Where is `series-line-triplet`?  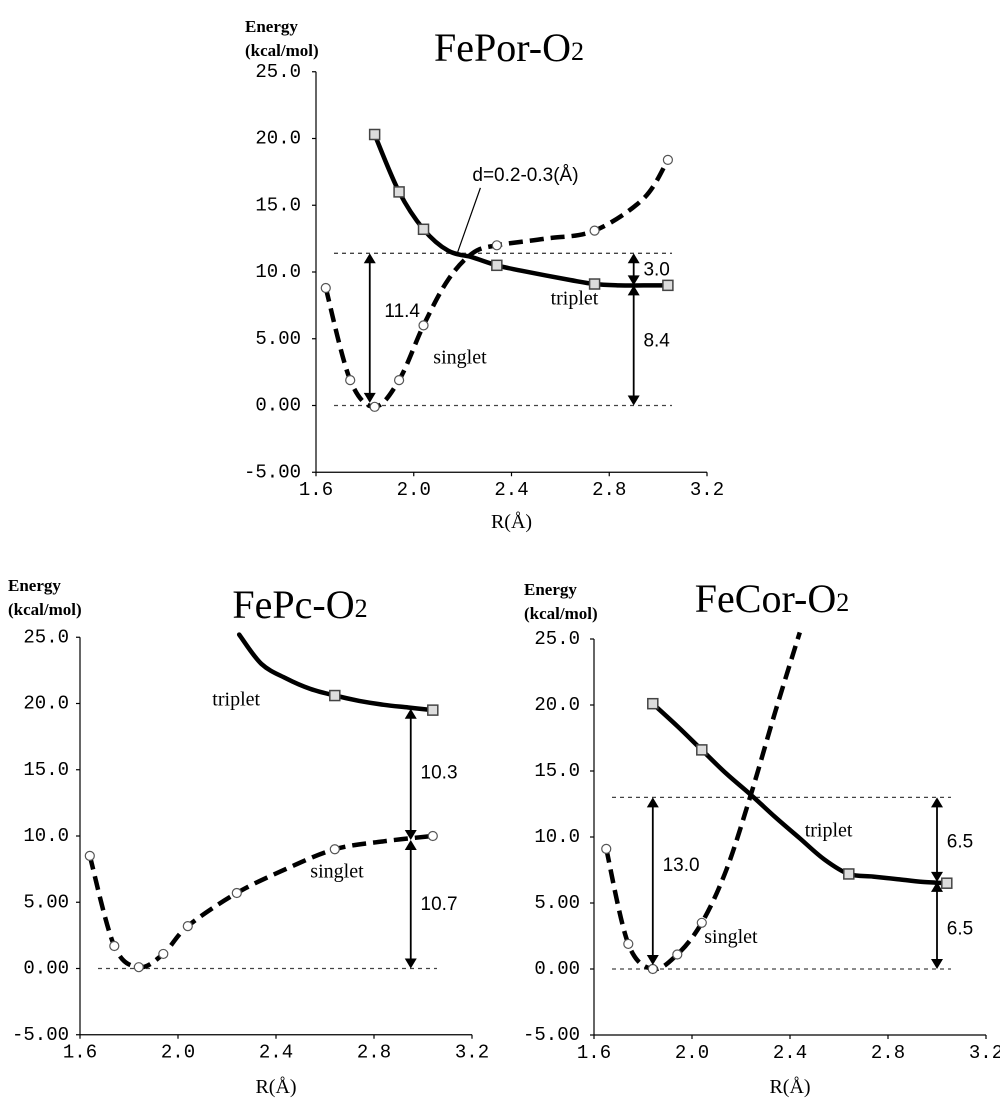
series-line-triplet is located at coordinates (521, 210).